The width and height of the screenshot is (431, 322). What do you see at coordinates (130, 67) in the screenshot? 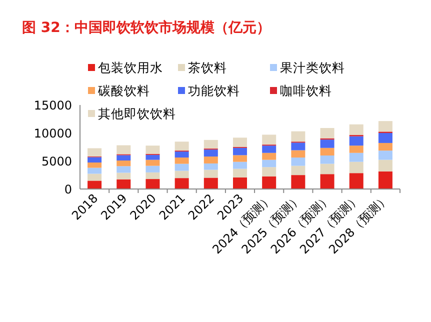
I see `legend-label: 包装饮用水` at bounding box center [130, 67].